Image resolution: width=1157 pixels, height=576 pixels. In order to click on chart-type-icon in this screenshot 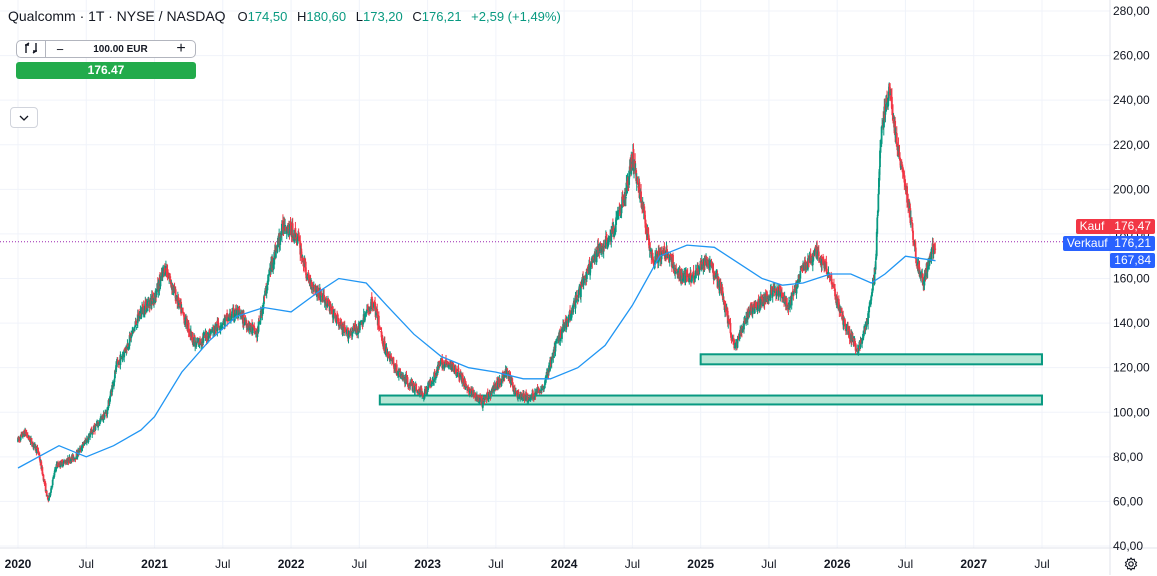, I will do `click(31, 49)`.